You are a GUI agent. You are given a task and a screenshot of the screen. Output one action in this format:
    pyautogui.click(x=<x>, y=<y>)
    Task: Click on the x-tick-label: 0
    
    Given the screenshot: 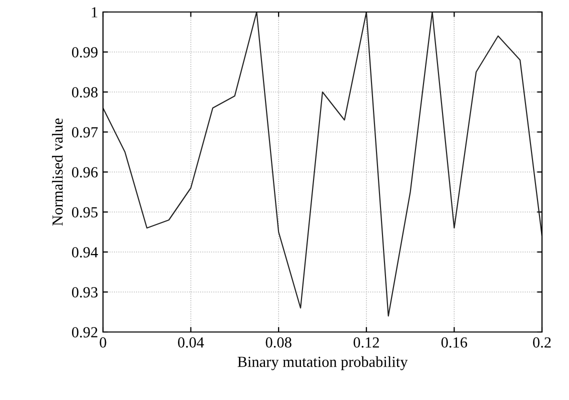 What is the action you would take?
    pyautogui.click(x=103, y=342)
    